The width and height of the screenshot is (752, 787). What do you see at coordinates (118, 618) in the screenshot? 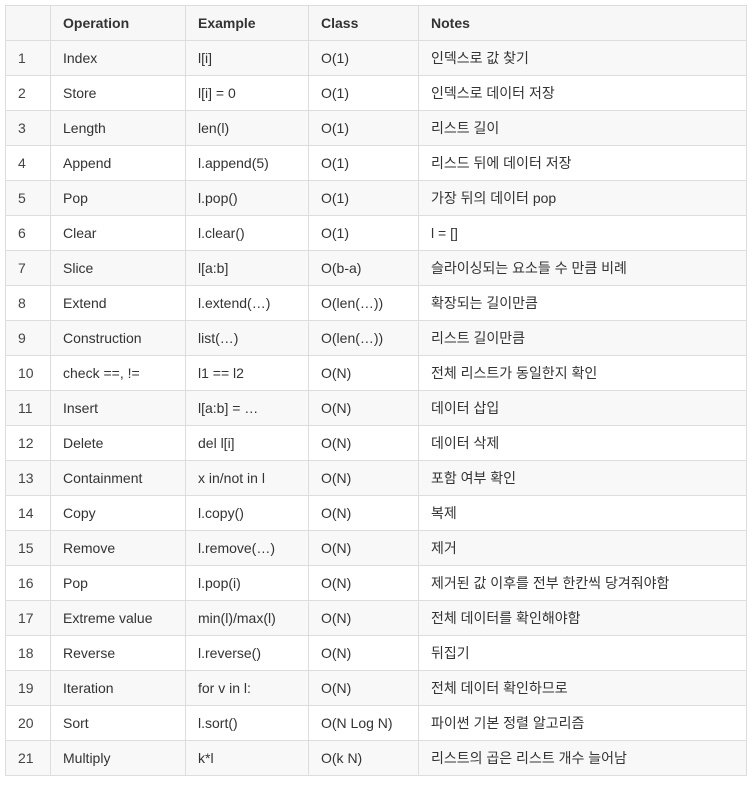
I see `operation-cell: Extreme value` at bounding box center [118, 618].